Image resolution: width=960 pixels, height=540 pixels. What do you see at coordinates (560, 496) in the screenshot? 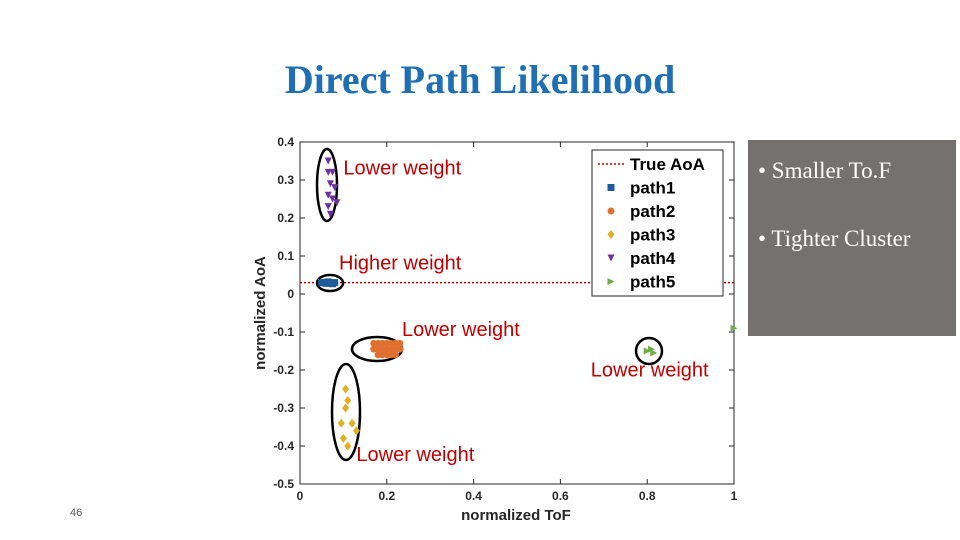
I see `x-tick-label: 0.6` at bounding box center [560, 496].